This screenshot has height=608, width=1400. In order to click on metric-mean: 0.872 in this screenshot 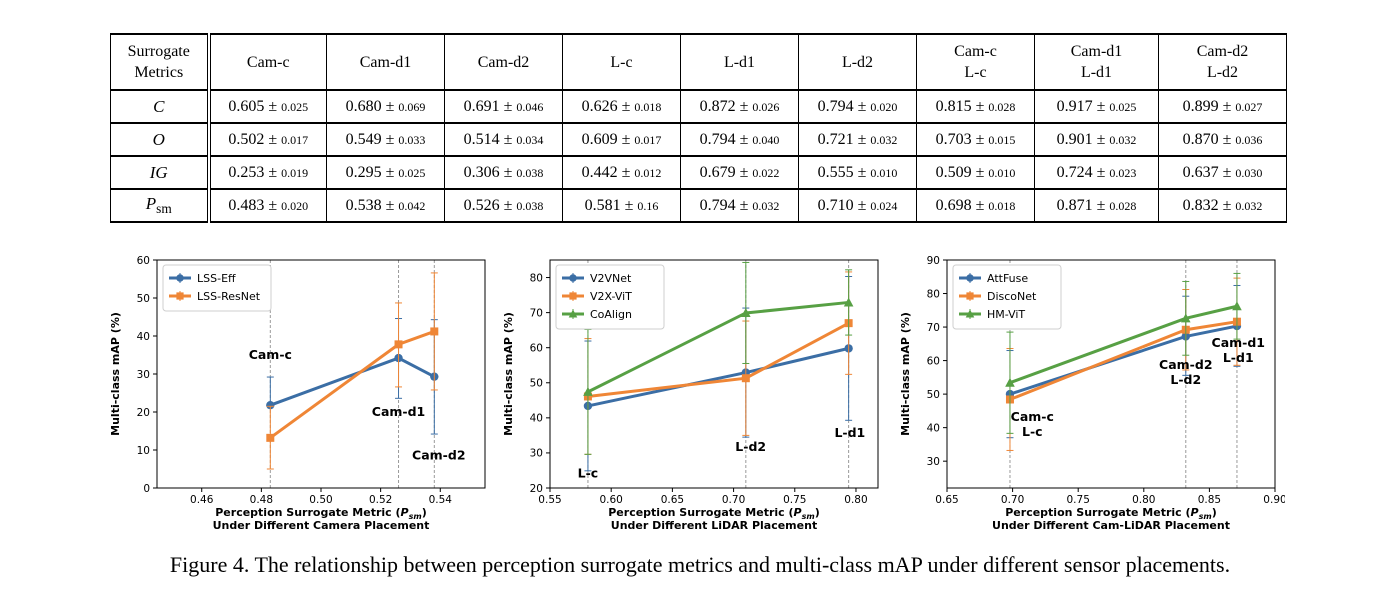, I will do `click(717, 106)`.